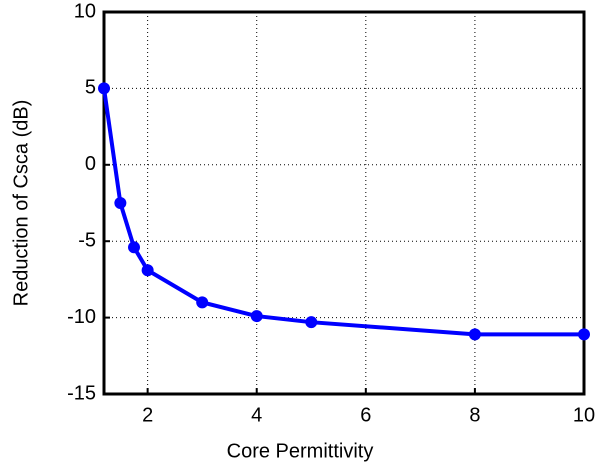 This screenshot has height=469, width=603. Describe the element at coordinates (474, 415) in the screenshot. I see `x-tick-label: 8` at that location.